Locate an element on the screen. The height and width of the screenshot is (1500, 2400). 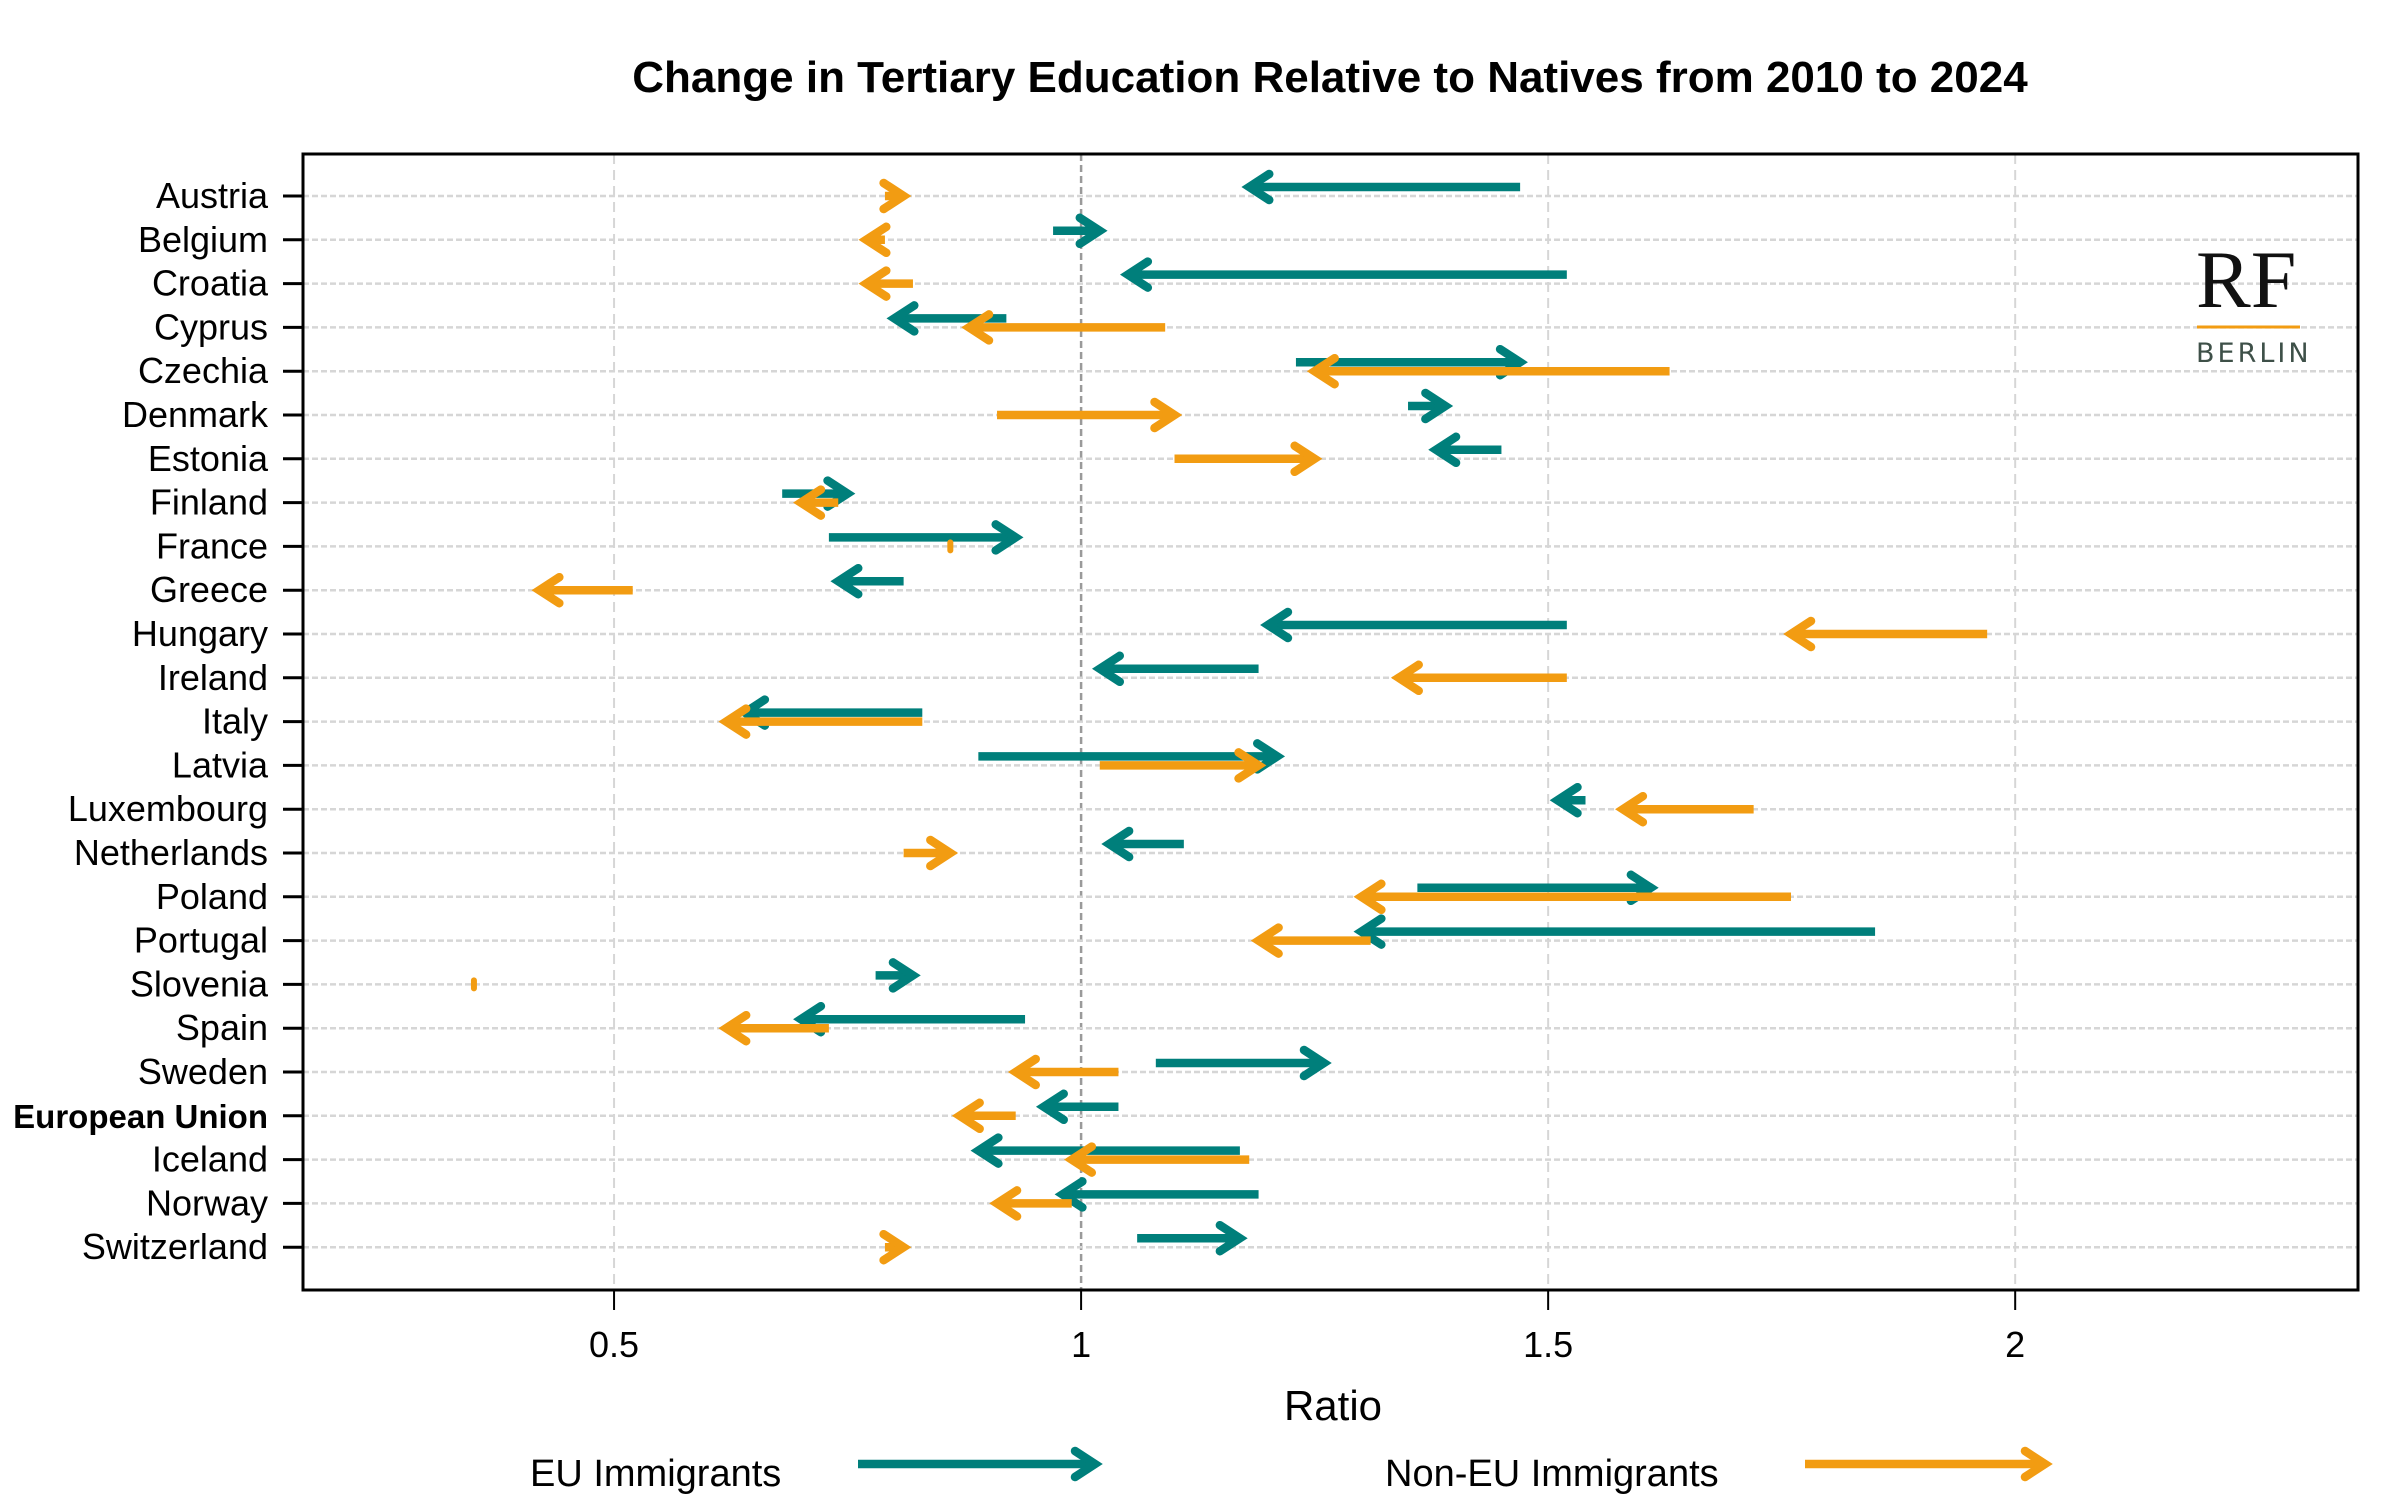
y-tick-label: Greece is located at coordinates (209, 589).